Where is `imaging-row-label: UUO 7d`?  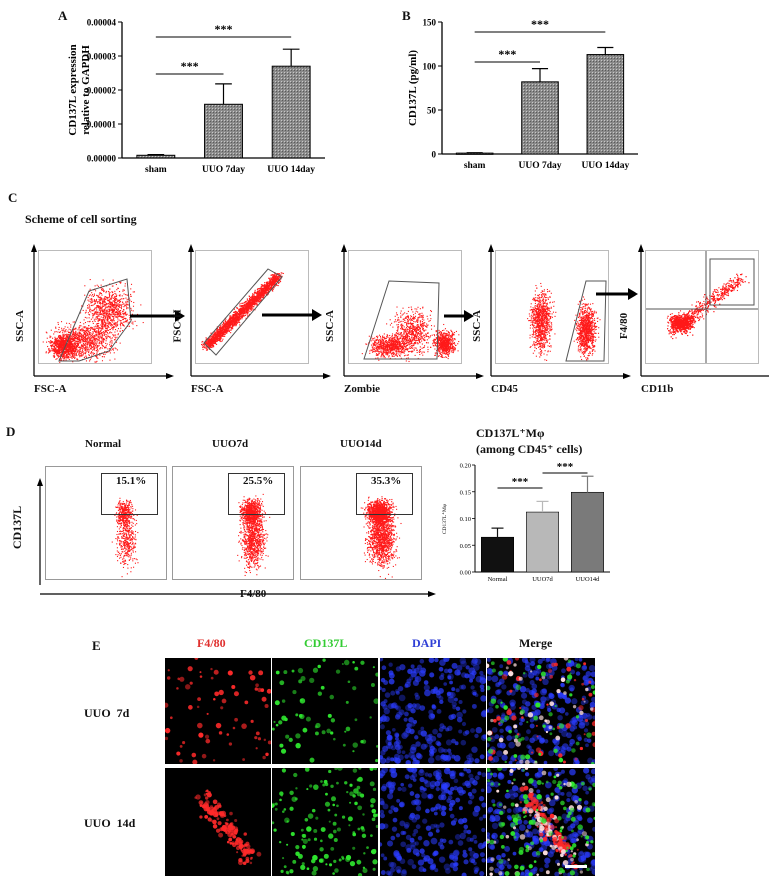 imaging-row-label: UUO 7d is located at coordinates (107, 713).